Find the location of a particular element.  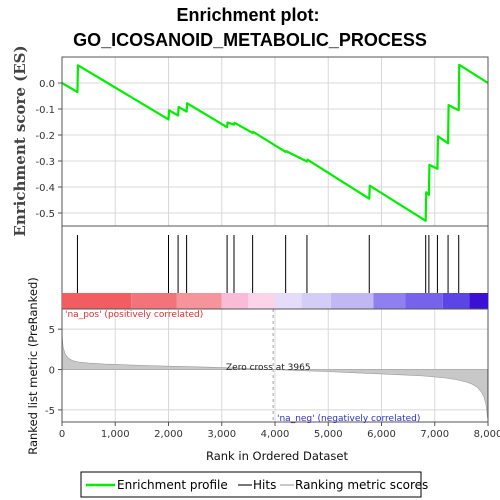

legend-profile-label: Enrichment profile is located at coordinates (172, 485).